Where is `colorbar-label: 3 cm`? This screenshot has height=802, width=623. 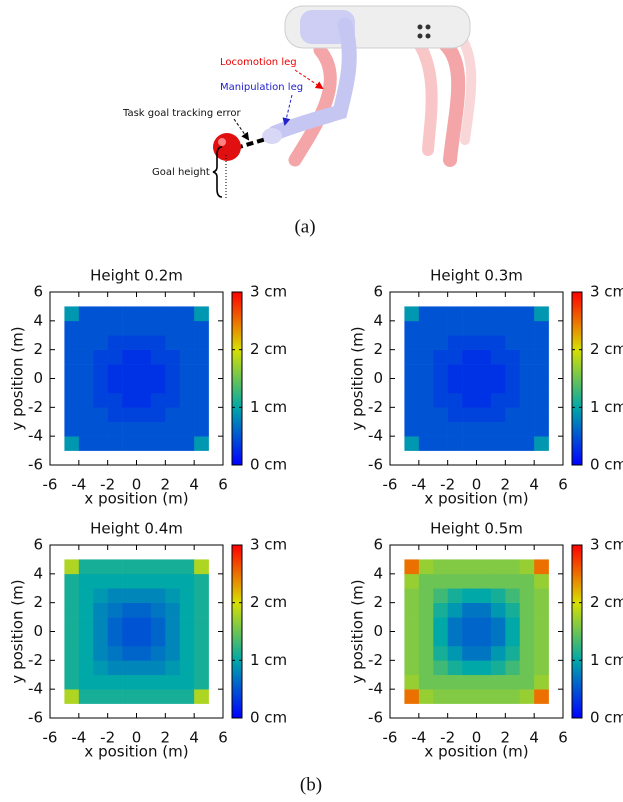
colorbar-label: 3 cm is located at coordinates (268, 545).